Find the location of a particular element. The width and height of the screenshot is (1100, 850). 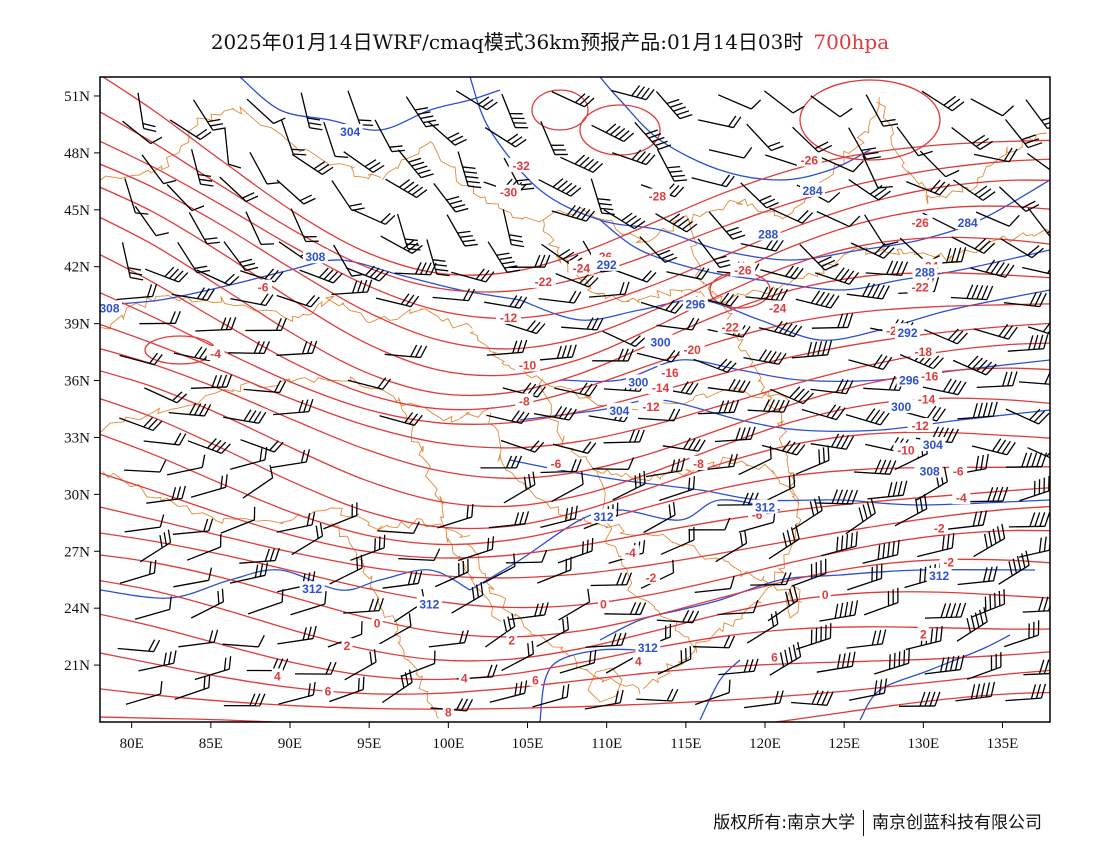

temperature-contour-label: -26 is located at coordinates (743, 271).